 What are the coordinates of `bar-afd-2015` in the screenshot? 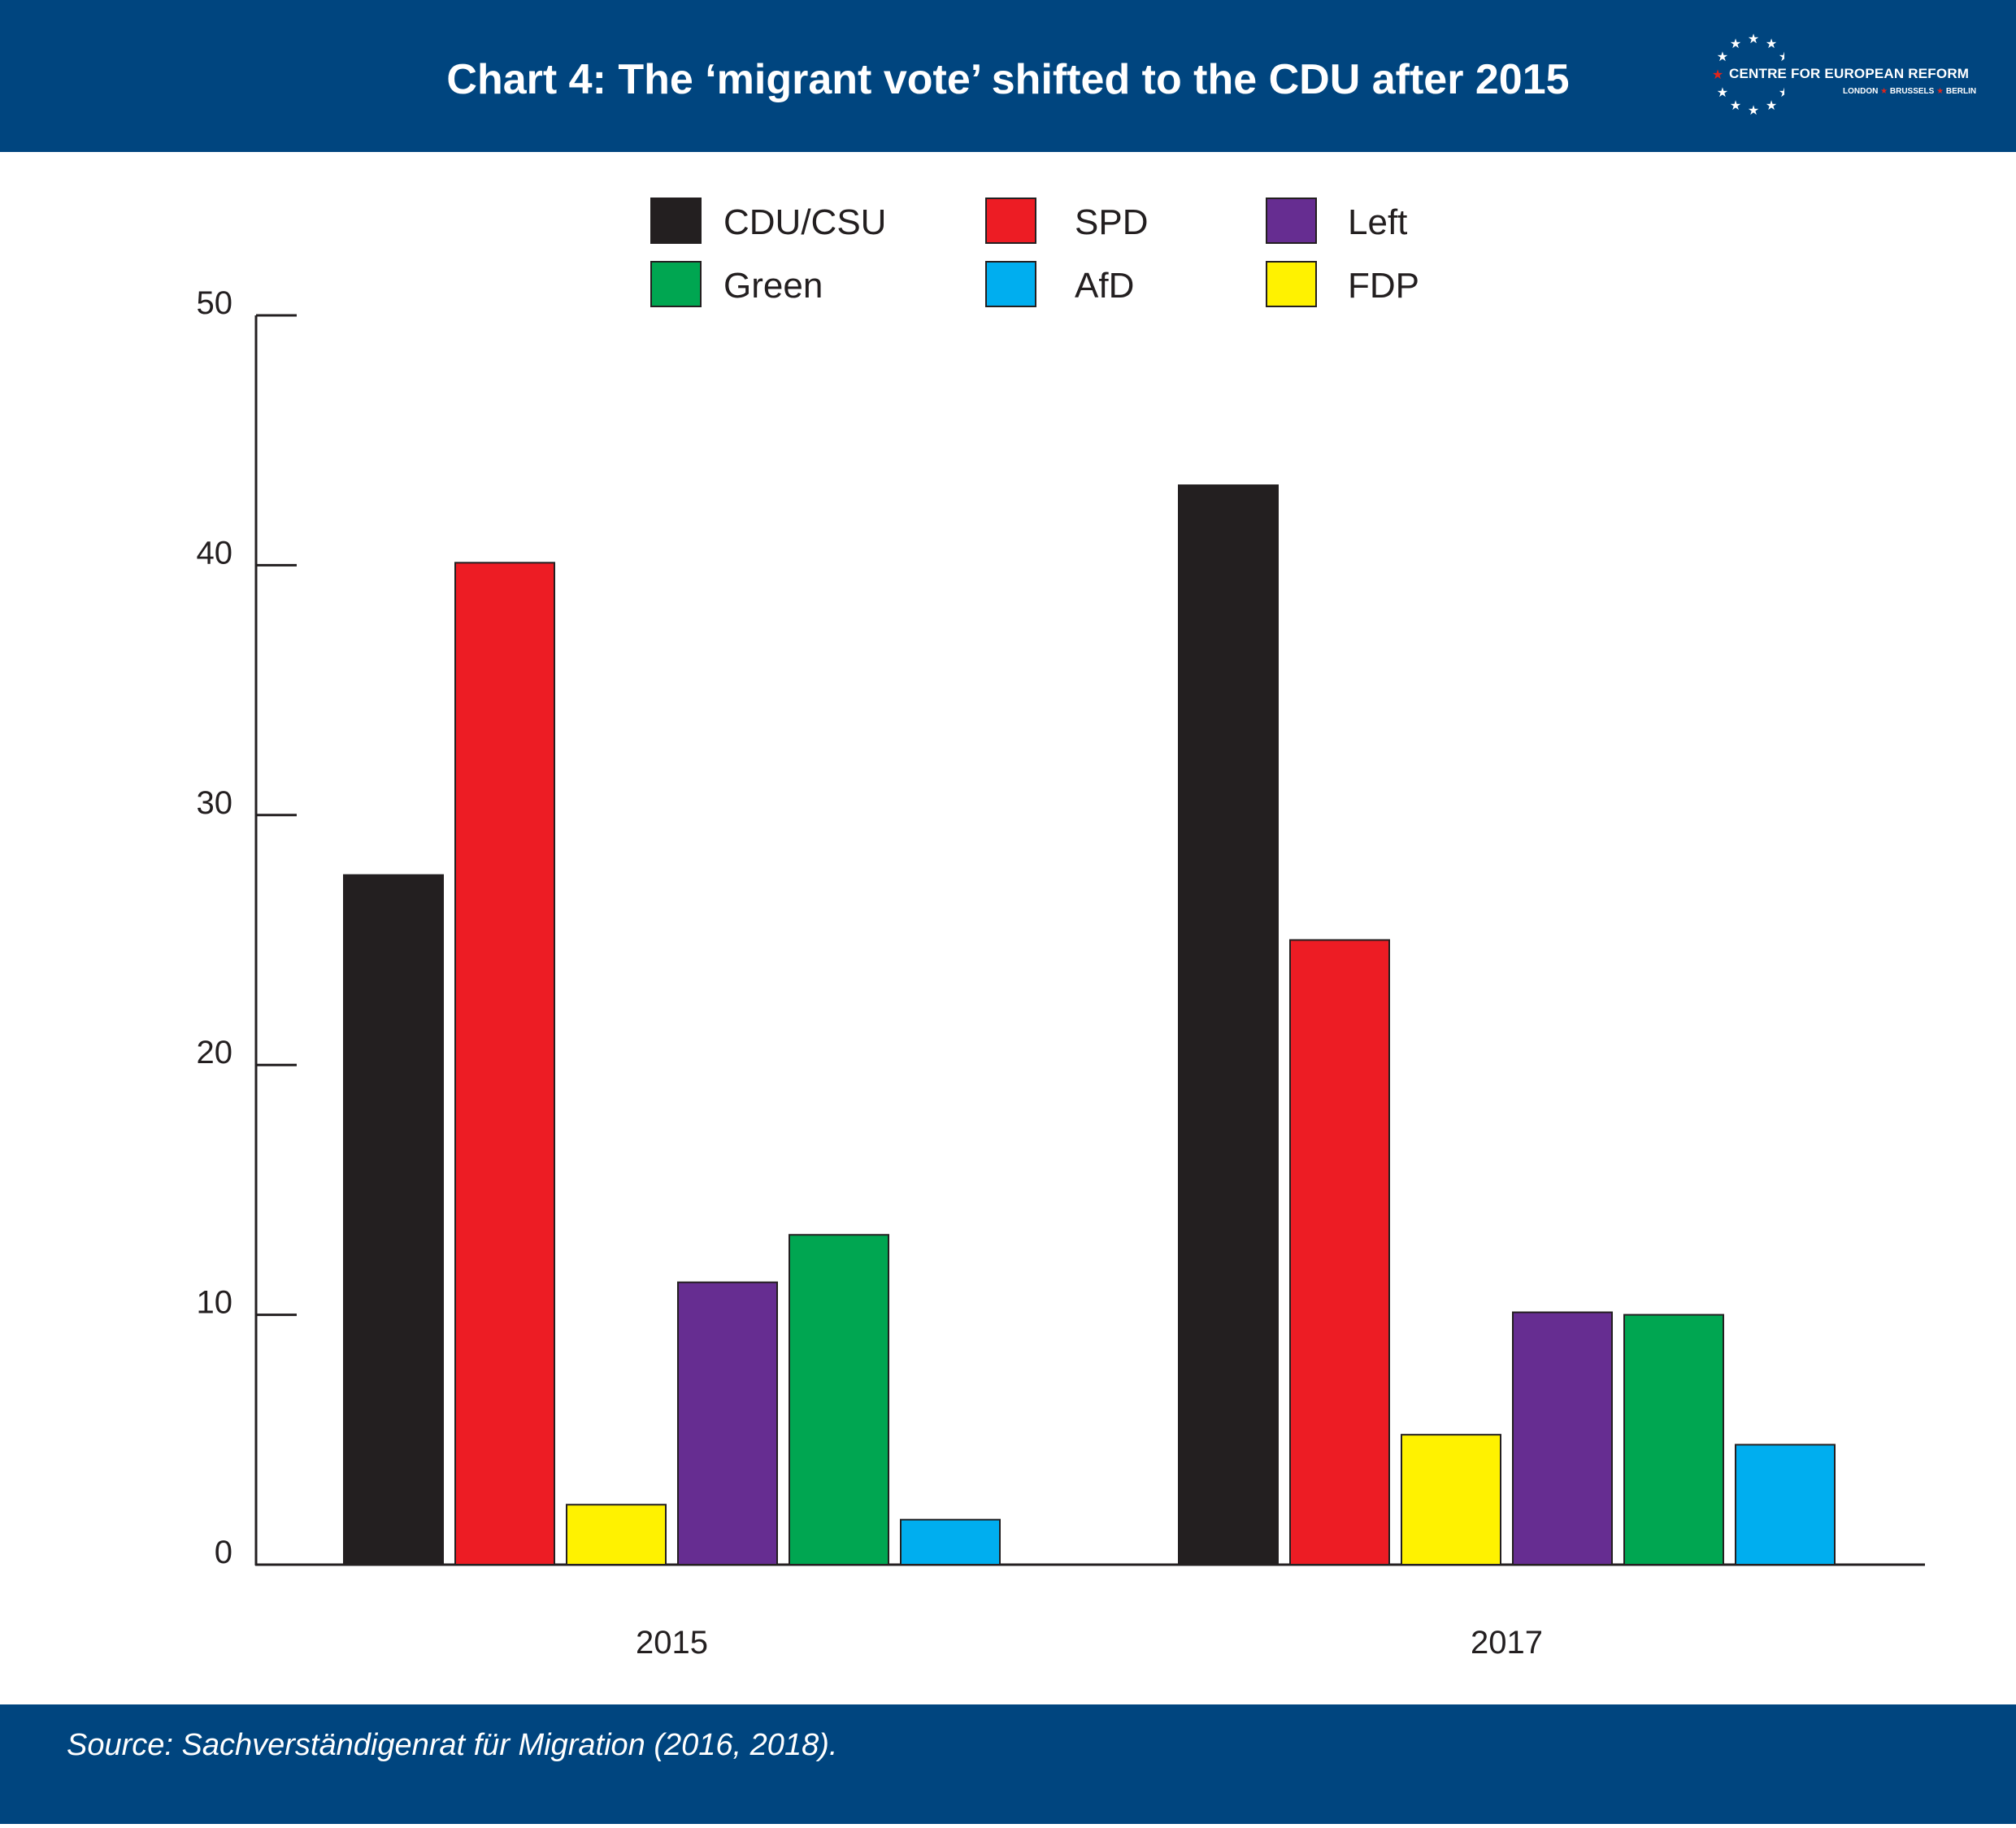 It's located at (950, 1541).